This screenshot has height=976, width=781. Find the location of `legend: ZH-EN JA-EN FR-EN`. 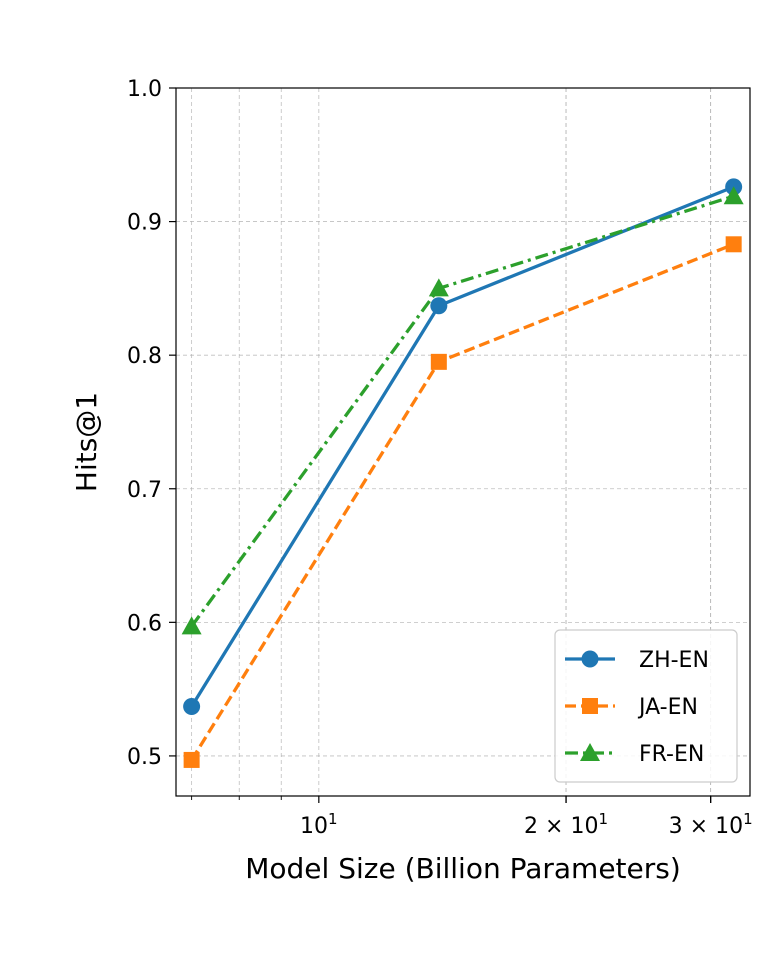

legend: ZH-EN JA-EN FR-EN is located at coordinates (646, 706).